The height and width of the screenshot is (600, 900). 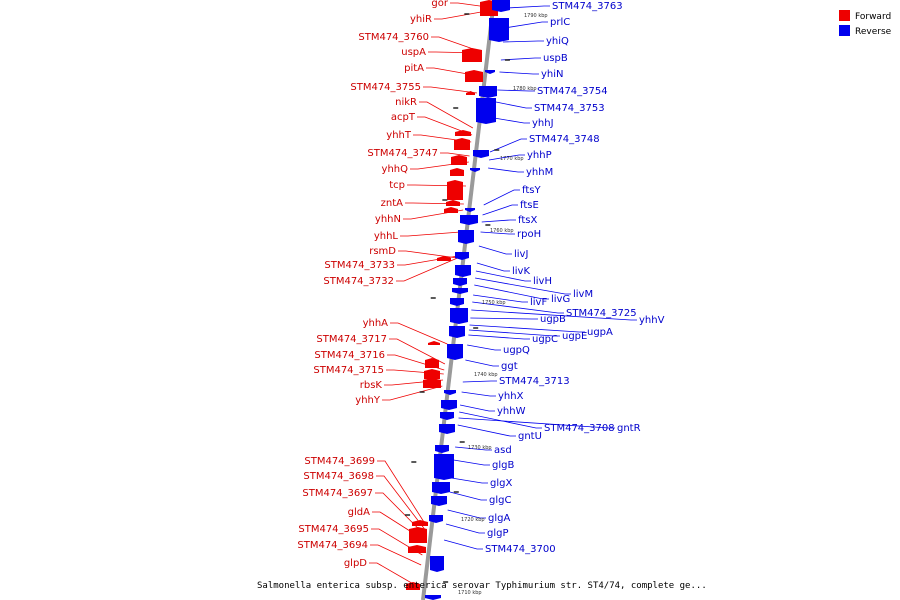 What do you see at coordinates (480, 448) in the screenshot?
I see `scale-tick-label: 1730 kbp` at bounding box center [480, 448].